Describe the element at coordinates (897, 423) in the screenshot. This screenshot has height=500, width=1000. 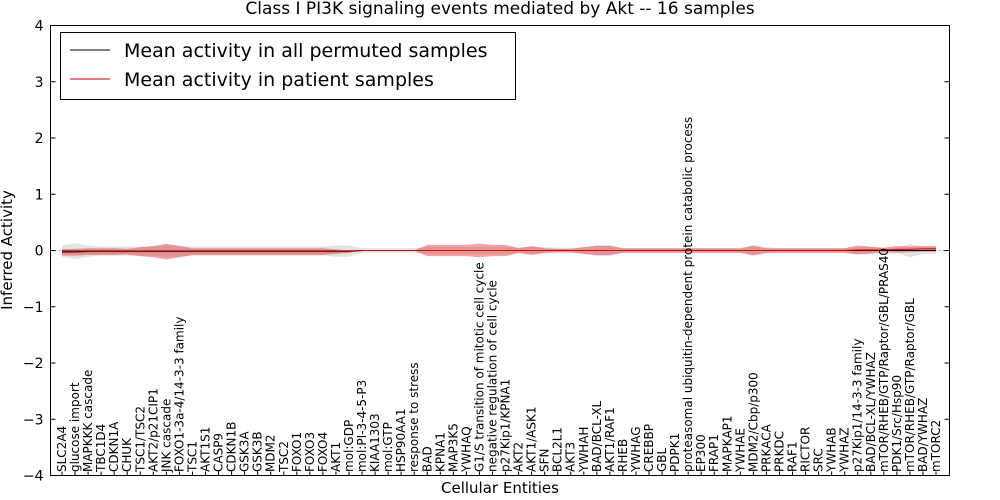
I see `category-label: PDK1/Src/Hsp90` at that location.